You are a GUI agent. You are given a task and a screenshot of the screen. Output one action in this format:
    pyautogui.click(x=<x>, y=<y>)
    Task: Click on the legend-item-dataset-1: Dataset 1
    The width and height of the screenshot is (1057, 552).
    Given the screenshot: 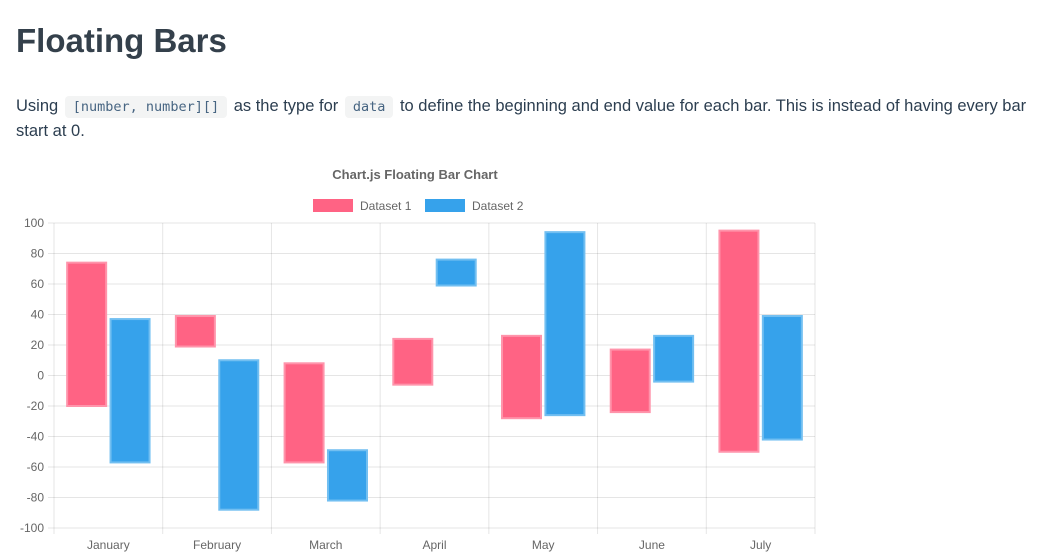 What is the action you would take?
    pyautogui.click(x=362, y=206)
    